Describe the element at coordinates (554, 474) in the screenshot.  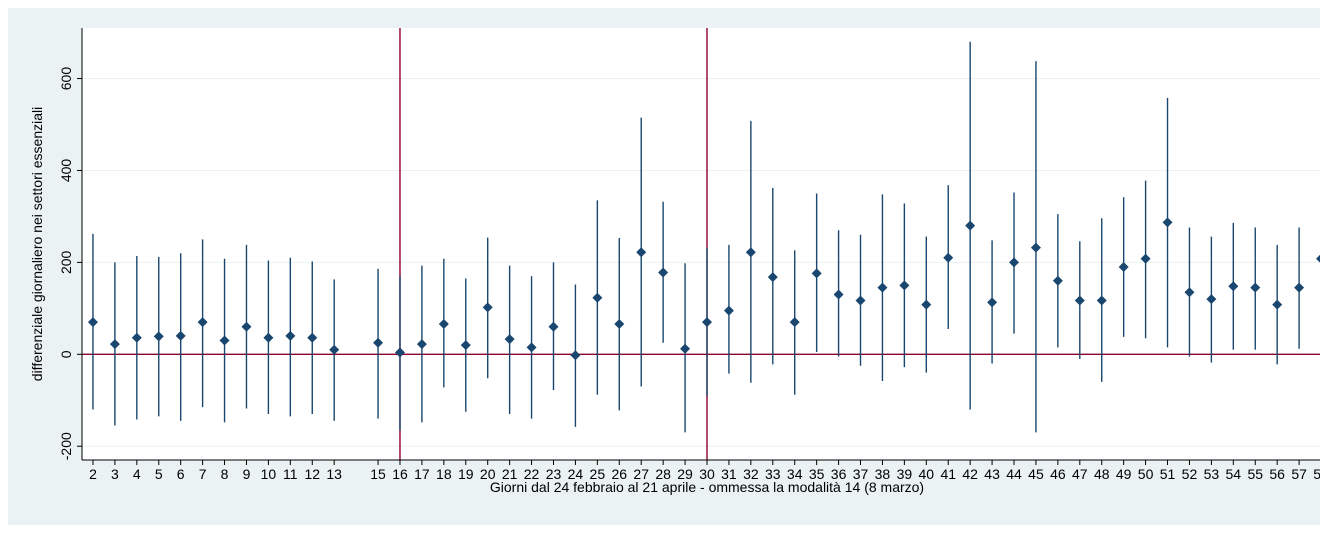
I see `x-tick-label: 23` at that location.